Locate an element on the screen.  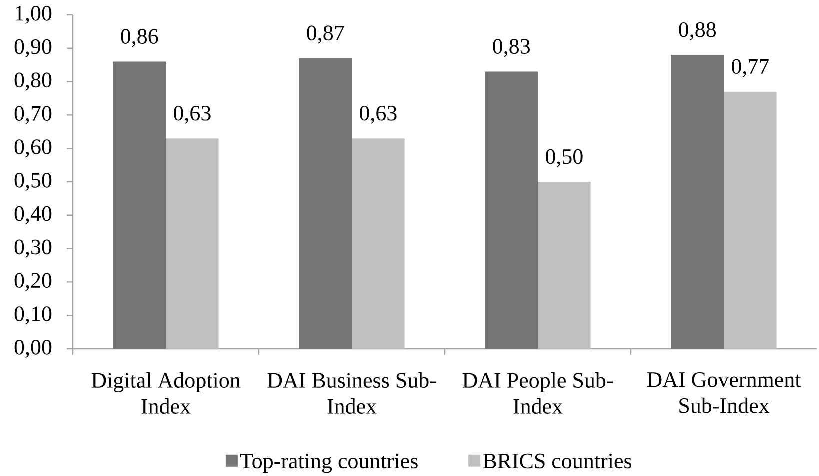
y-tick-label: 0,30 is located at coordinates (33, 249).